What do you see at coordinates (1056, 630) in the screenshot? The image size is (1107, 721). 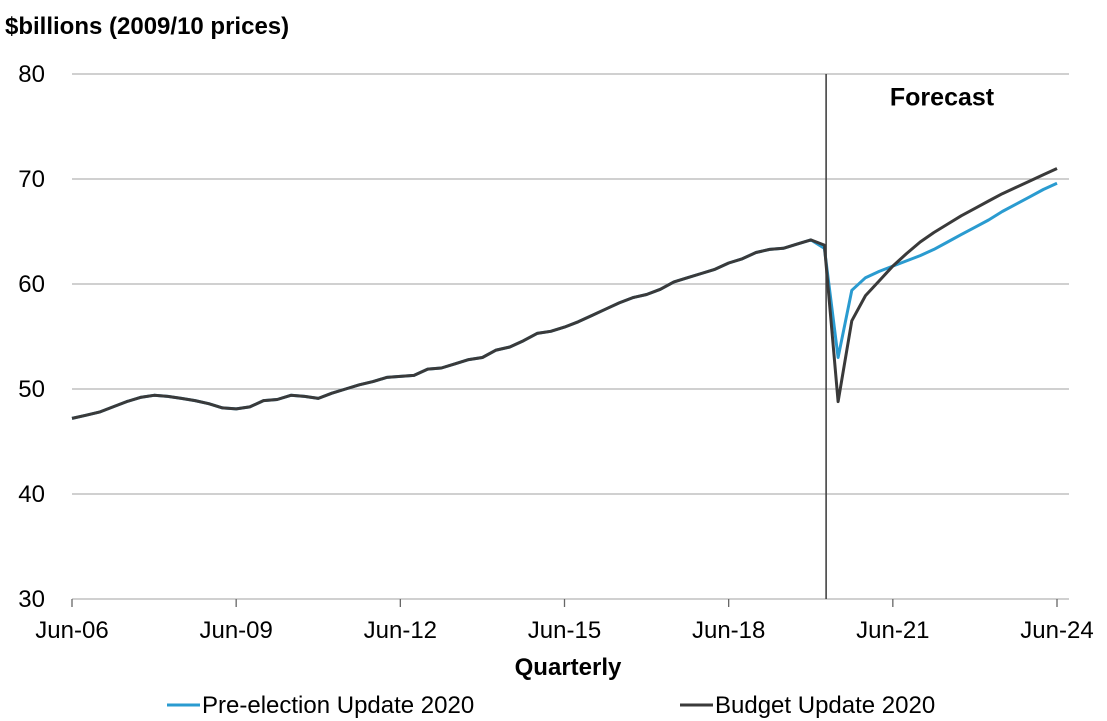 I see `x-tick-label: Jun-24` at bounding box center [1056, 630].